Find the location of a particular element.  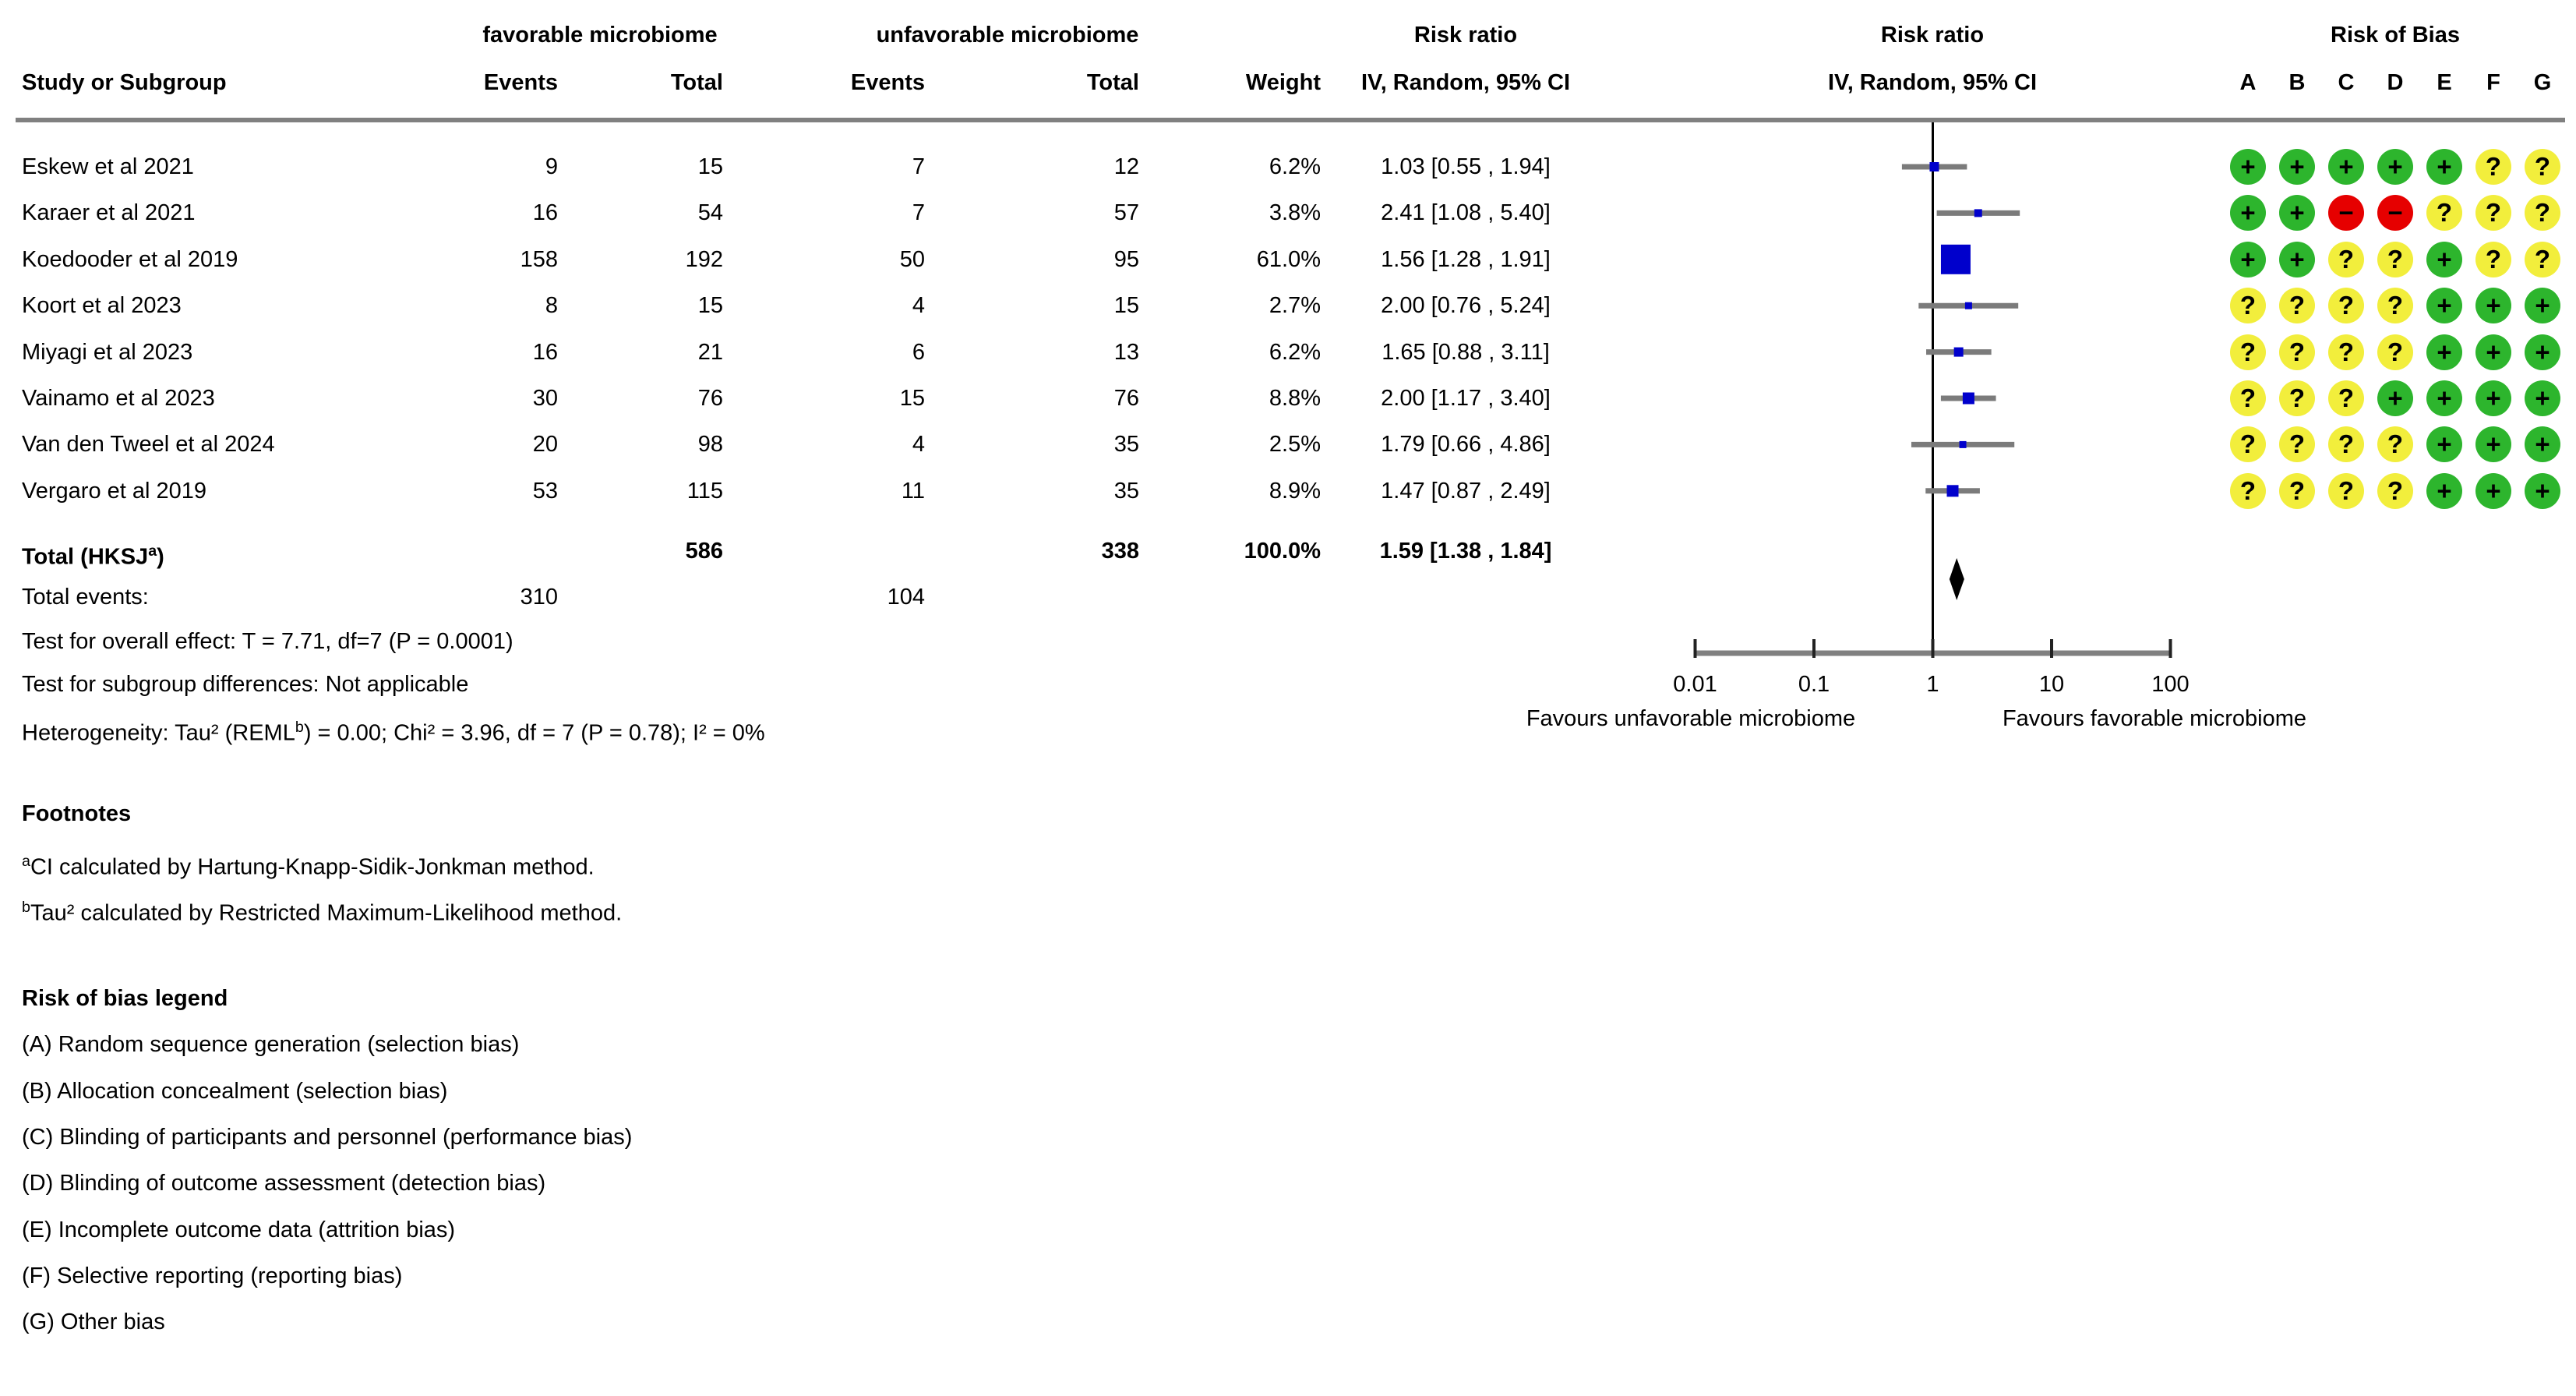

rob-column-letter: G is located at coordinates (2542, 82).